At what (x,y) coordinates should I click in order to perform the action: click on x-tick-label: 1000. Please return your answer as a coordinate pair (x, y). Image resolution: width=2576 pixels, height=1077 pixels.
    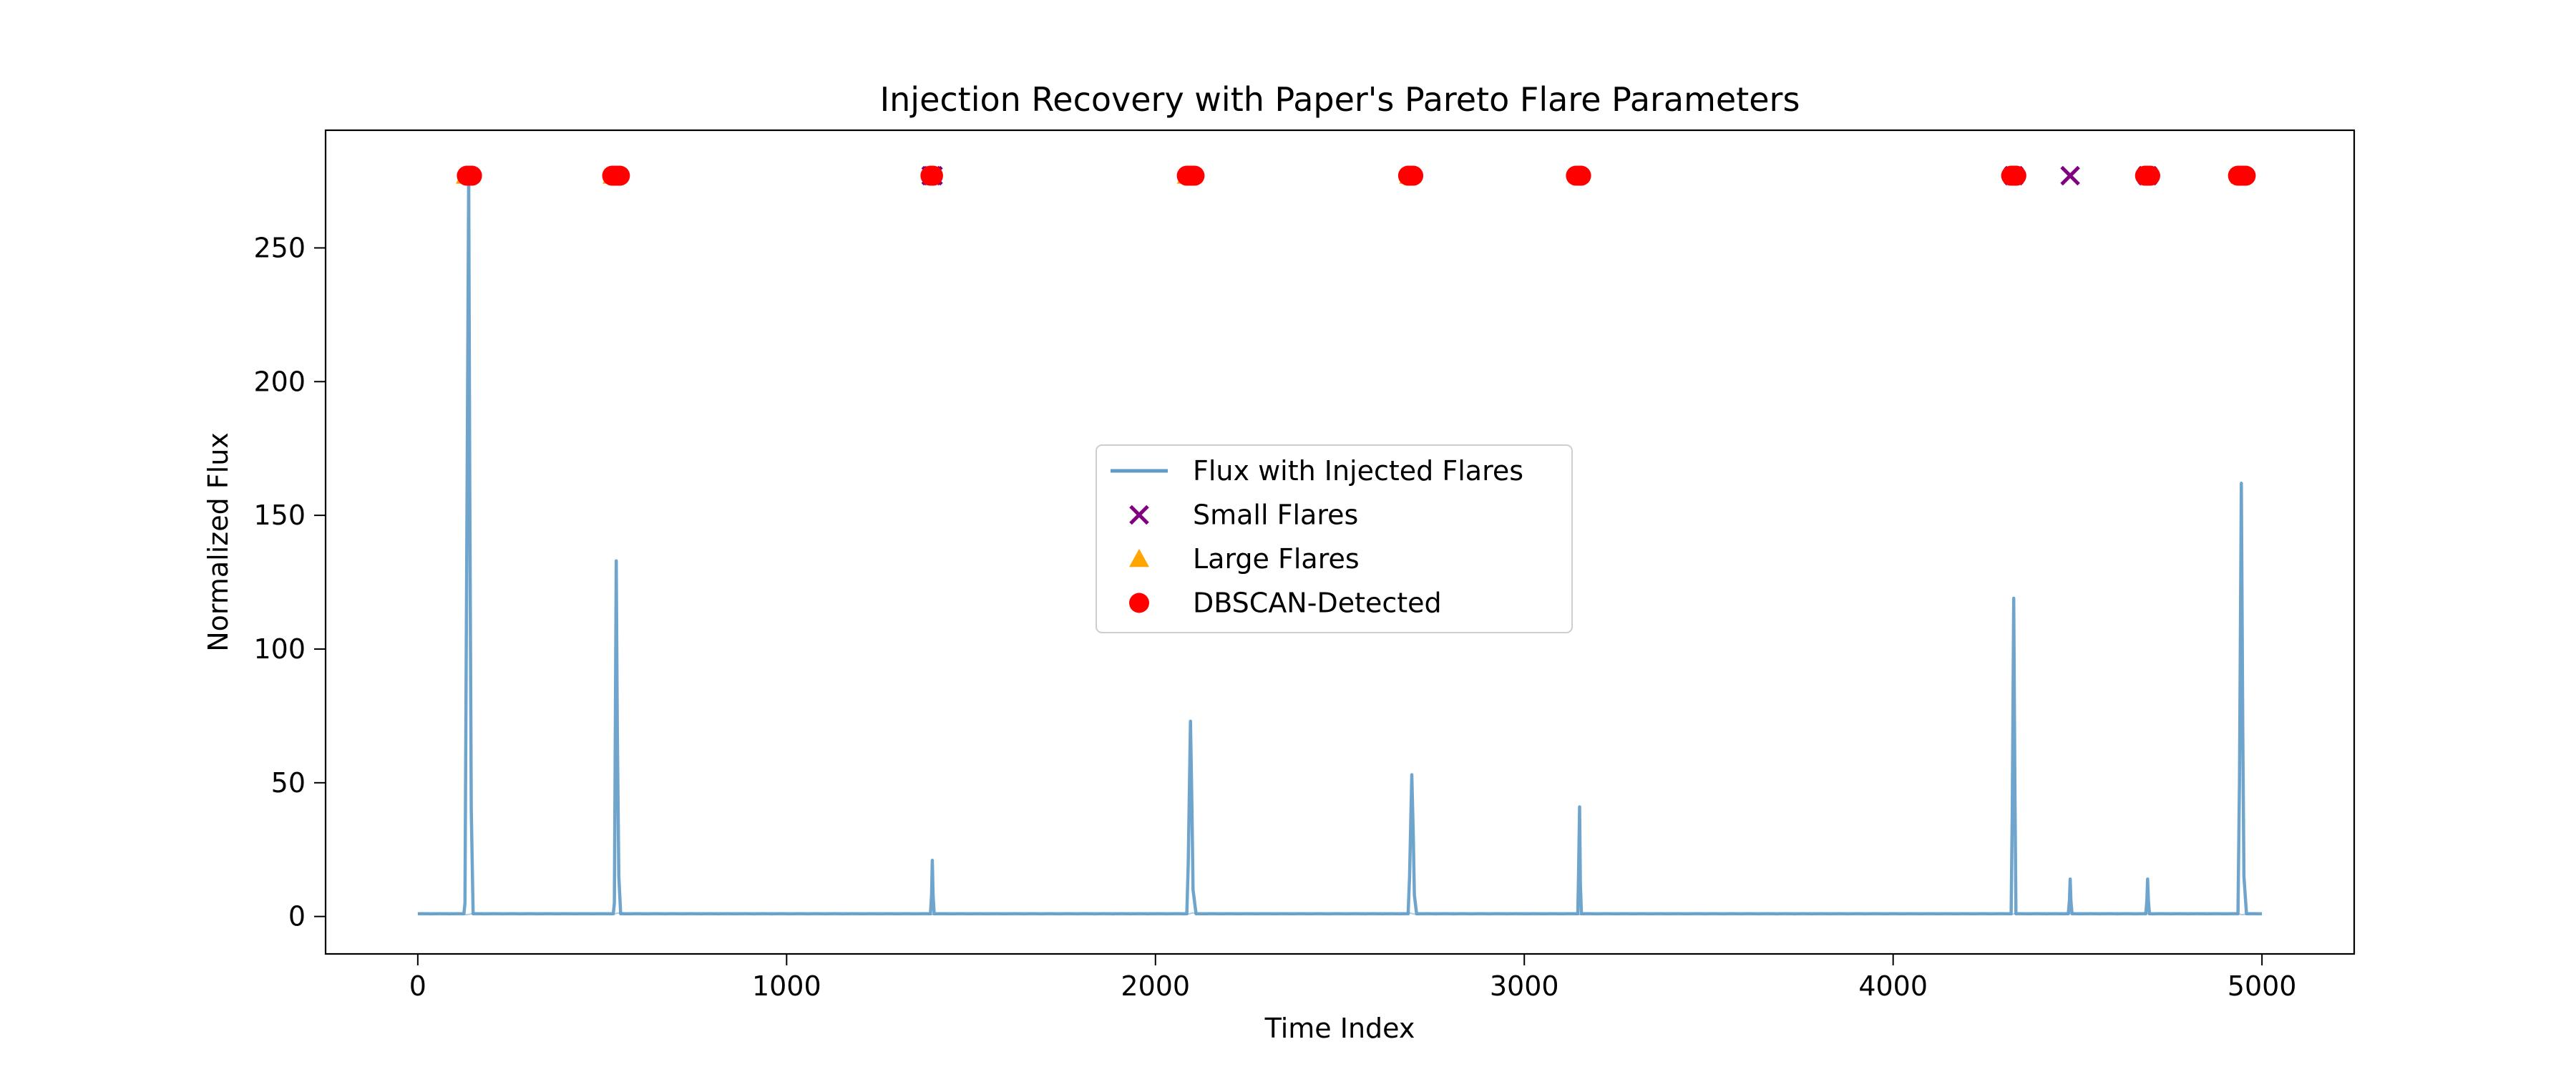
    Looking at the image, I should click on (786, 986).